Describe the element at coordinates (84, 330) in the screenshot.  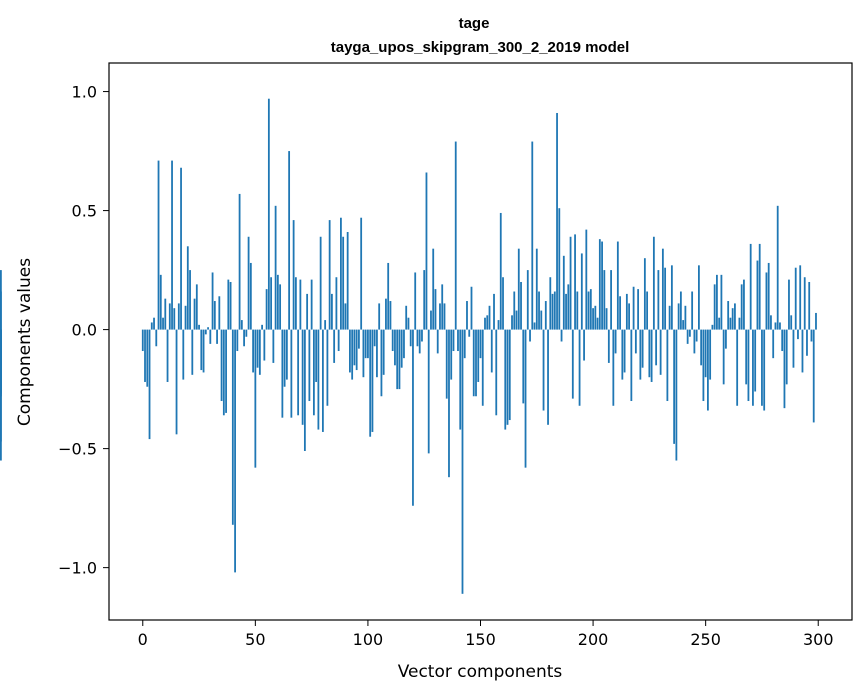
I see `y-tick-label: 0.0` at that location.